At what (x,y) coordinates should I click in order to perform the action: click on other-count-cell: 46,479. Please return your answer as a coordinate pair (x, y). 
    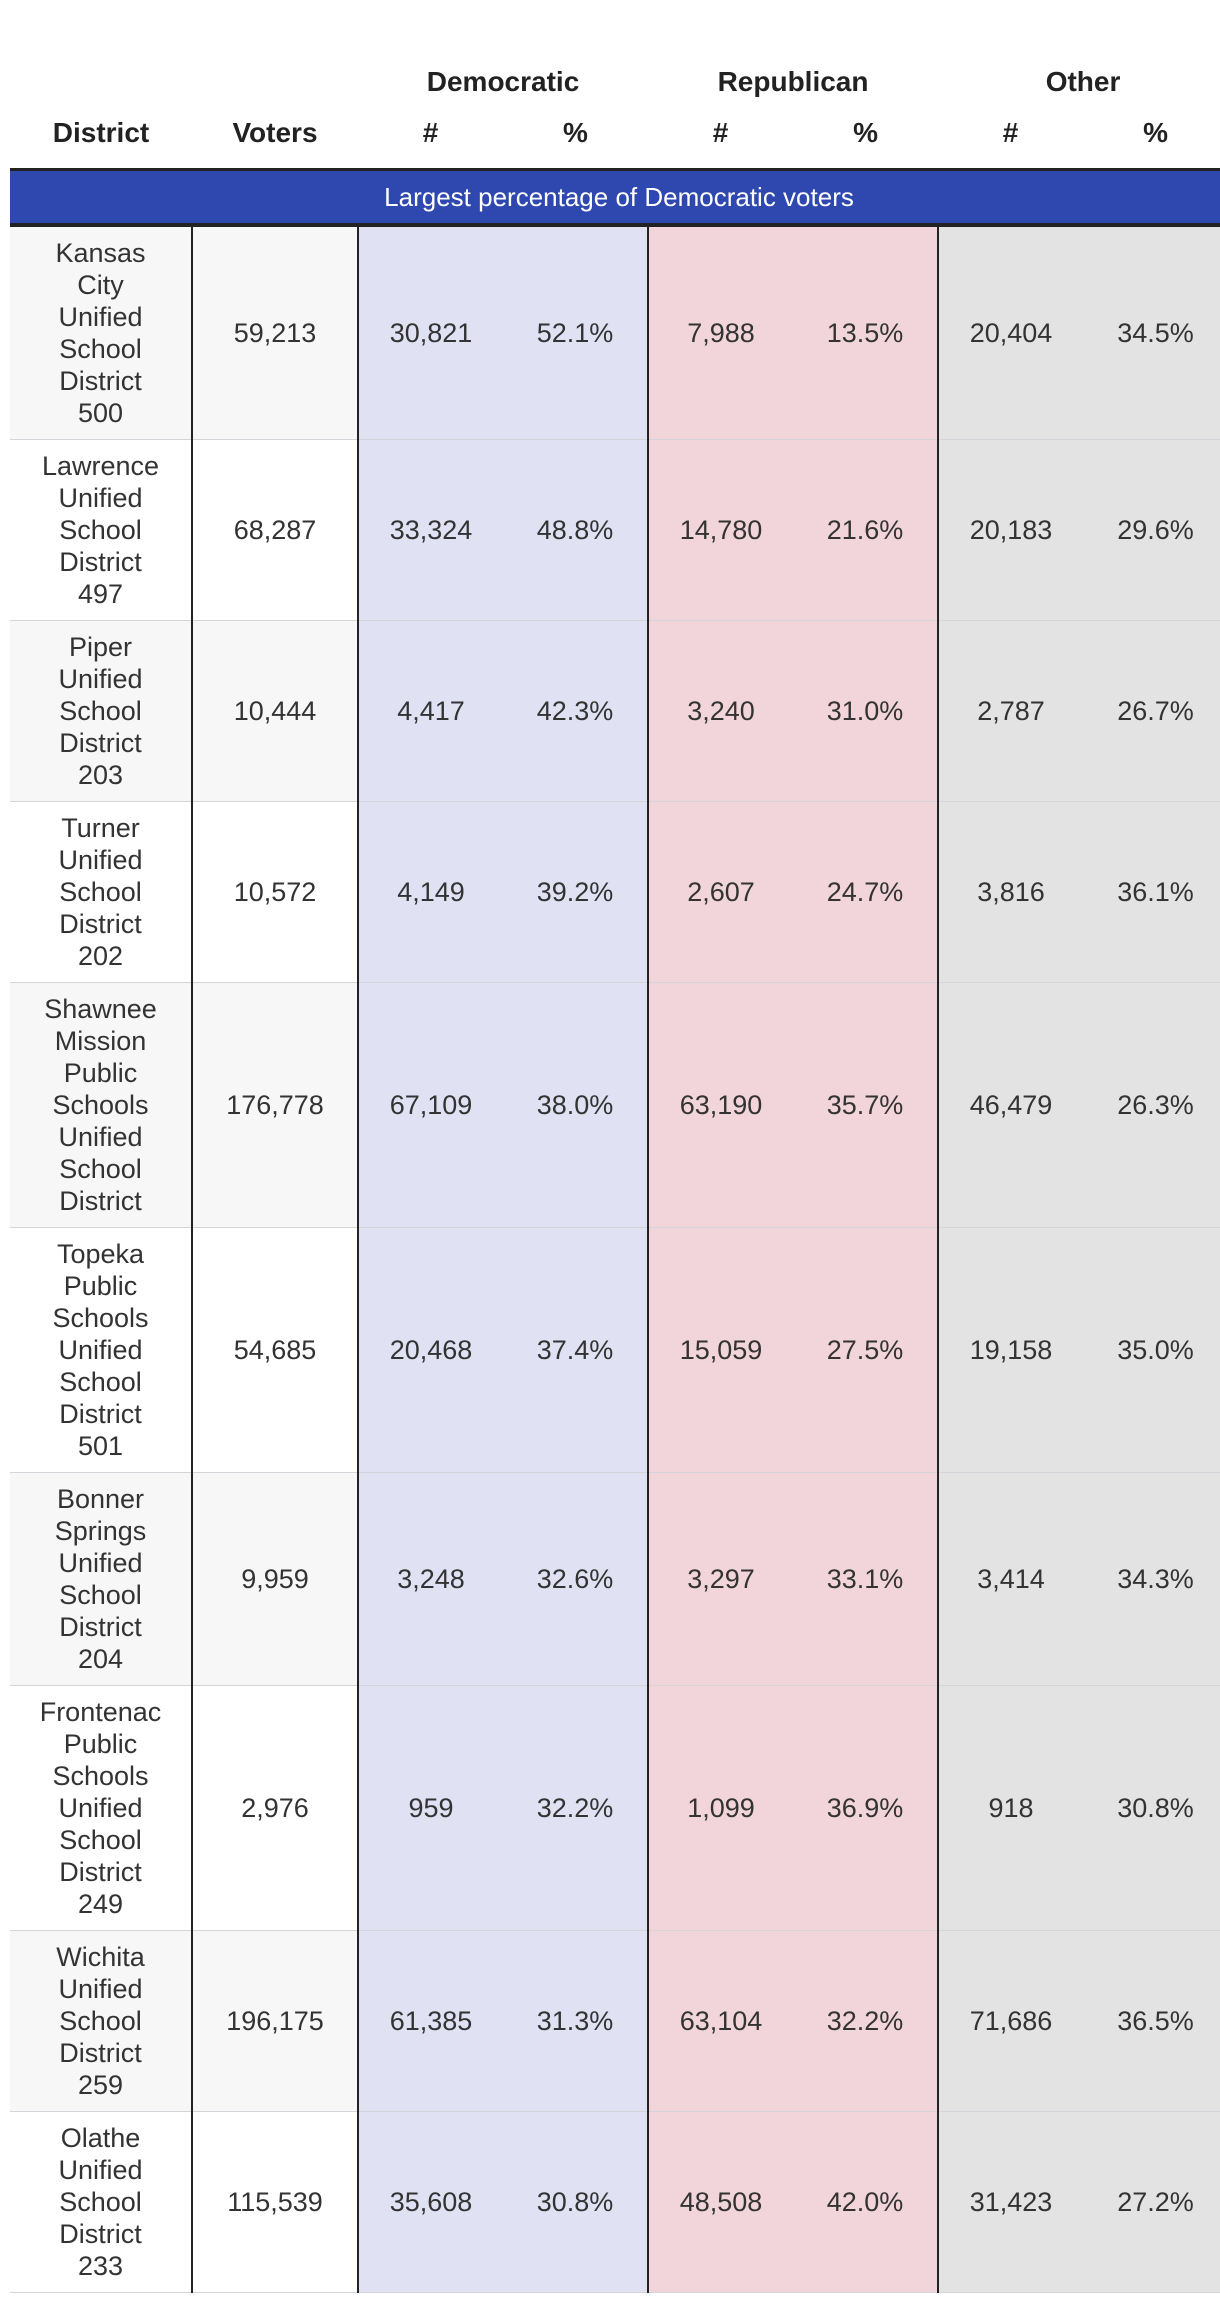
    Looking at the image, I should click on (1011, 1105).